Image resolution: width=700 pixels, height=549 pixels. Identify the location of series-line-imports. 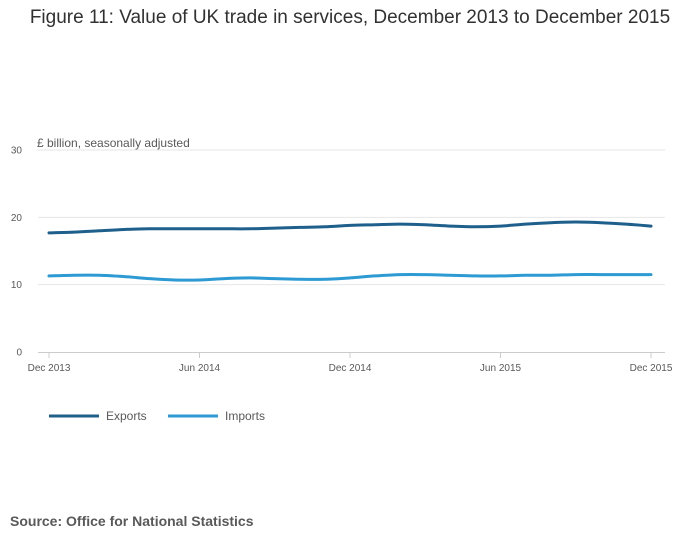
(350, 277).